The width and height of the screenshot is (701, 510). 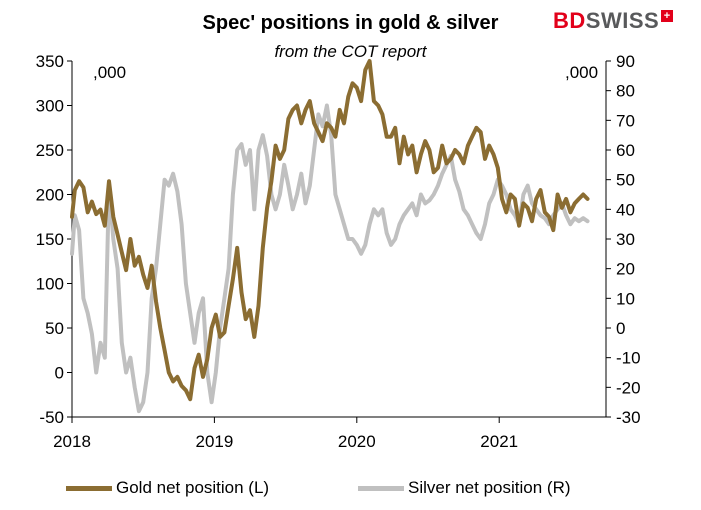 What do you see at coordinates (489, 487) in the screenshot?
I see `legend-label-silver: Silver net position (R)` at bounding box center [489, 487].